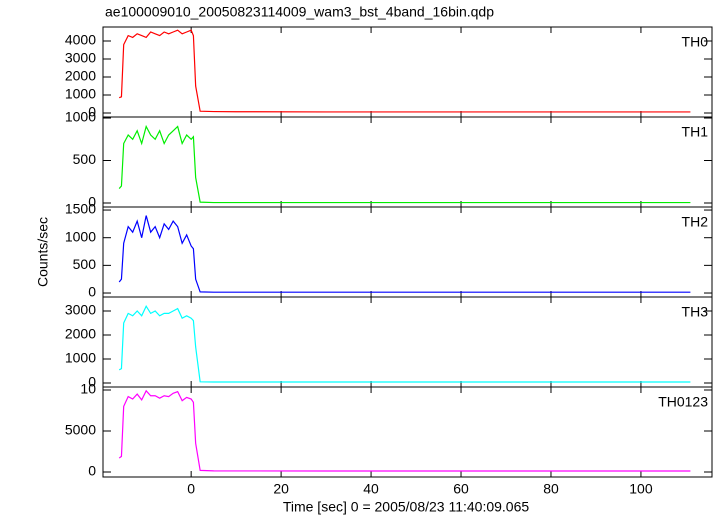  I want to click on panel-label: TH3, so click(695, 312).